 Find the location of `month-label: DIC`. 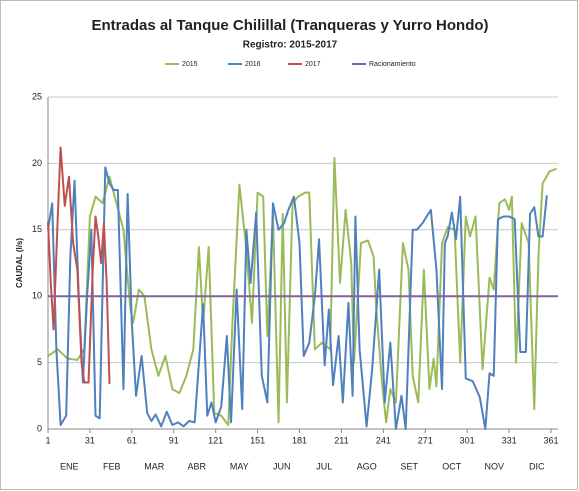

month-label: DIC is located at coordinates (537, 466).